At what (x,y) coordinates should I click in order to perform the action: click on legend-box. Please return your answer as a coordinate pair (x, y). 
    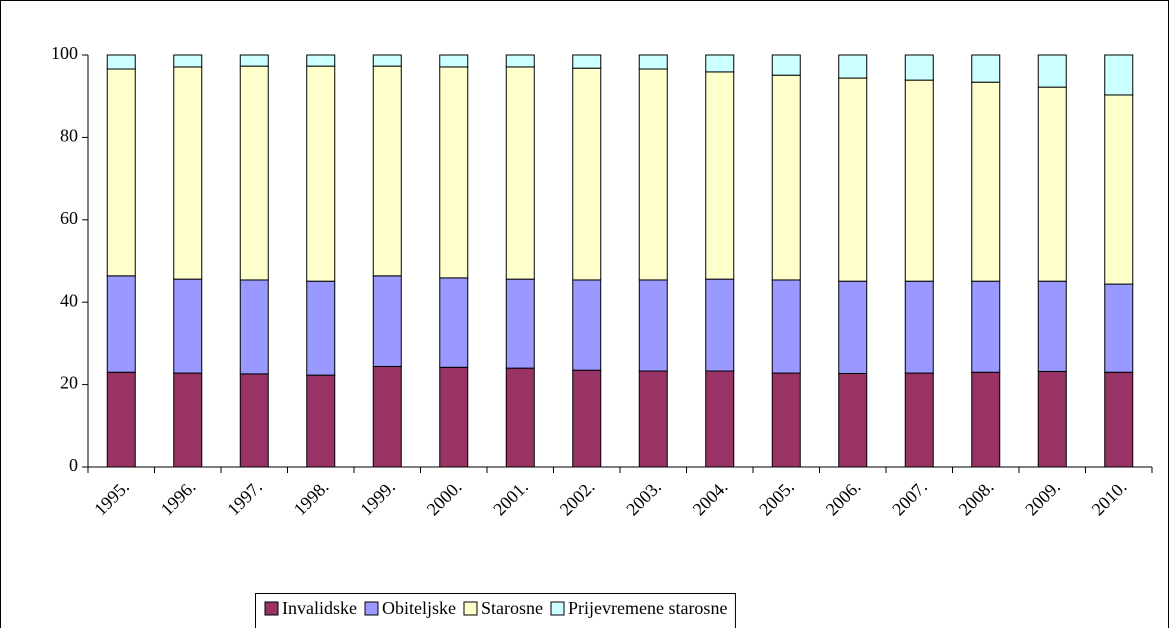
    Looking at the image, I should click on (495, 610).